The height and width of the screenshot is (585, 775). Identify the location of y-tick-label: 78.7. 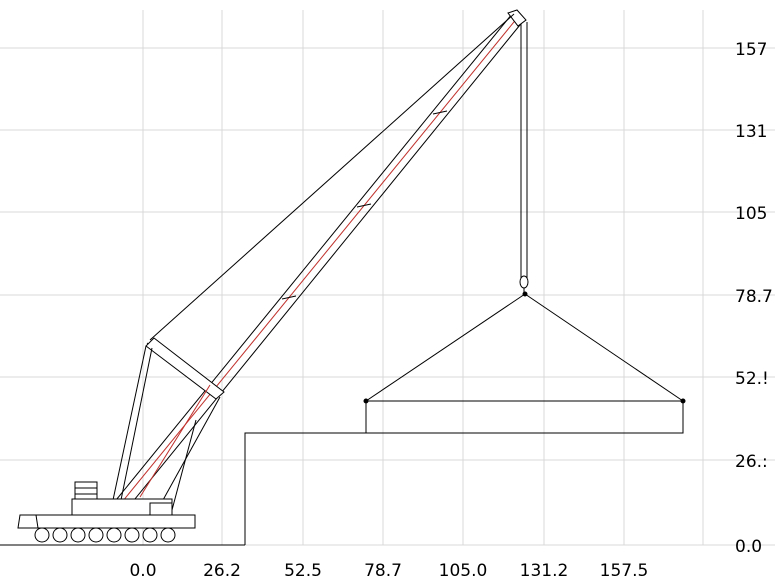
(754, 297).